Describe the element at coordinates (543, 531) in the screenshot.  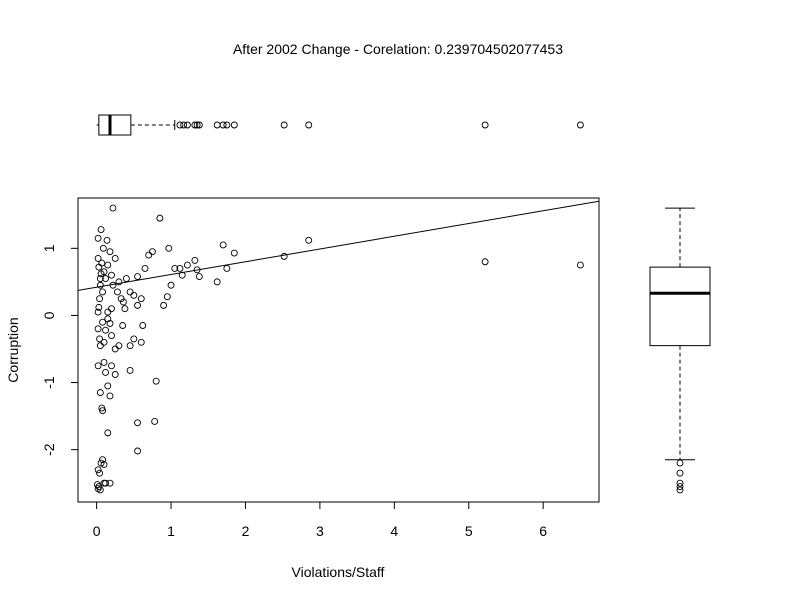
I see `x-tick-label: 6` at that location.